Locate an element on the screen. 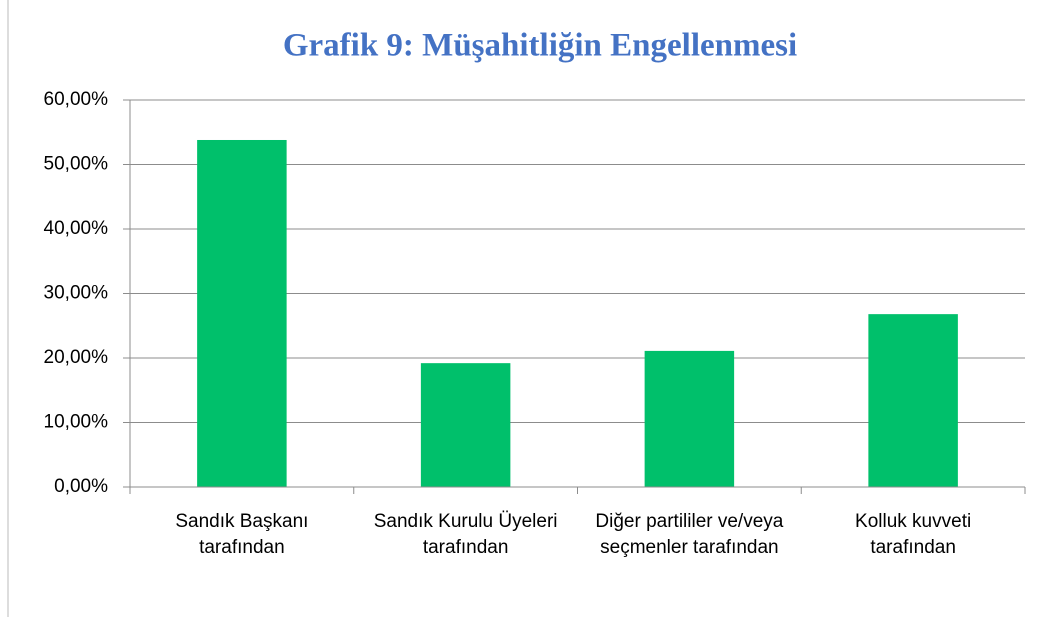 This screenshot has height=617, width=1042. x-tick-label: Kolluk kuvveti tarafından is located at coordinates (913, 534).